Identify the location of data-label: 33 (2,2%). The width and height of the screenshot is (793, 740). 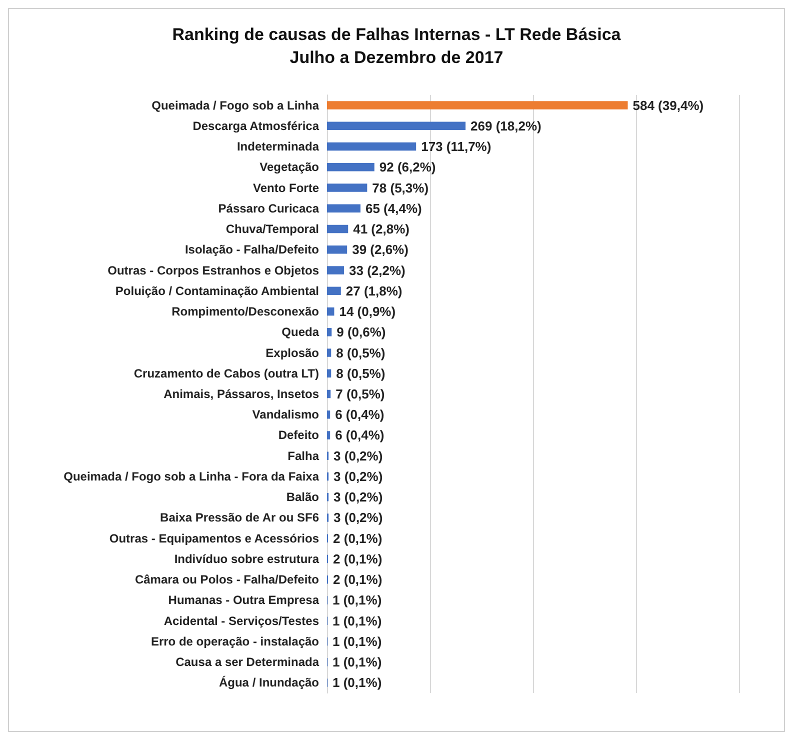
(377, 270).